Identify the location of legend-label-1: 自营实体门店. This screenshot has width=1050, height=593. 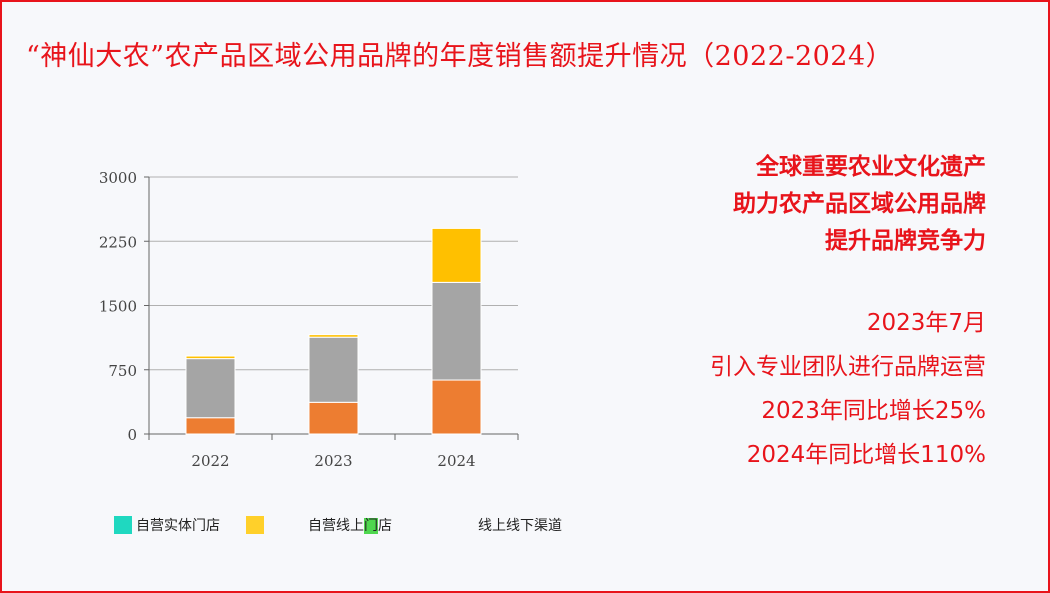
(178, 526).